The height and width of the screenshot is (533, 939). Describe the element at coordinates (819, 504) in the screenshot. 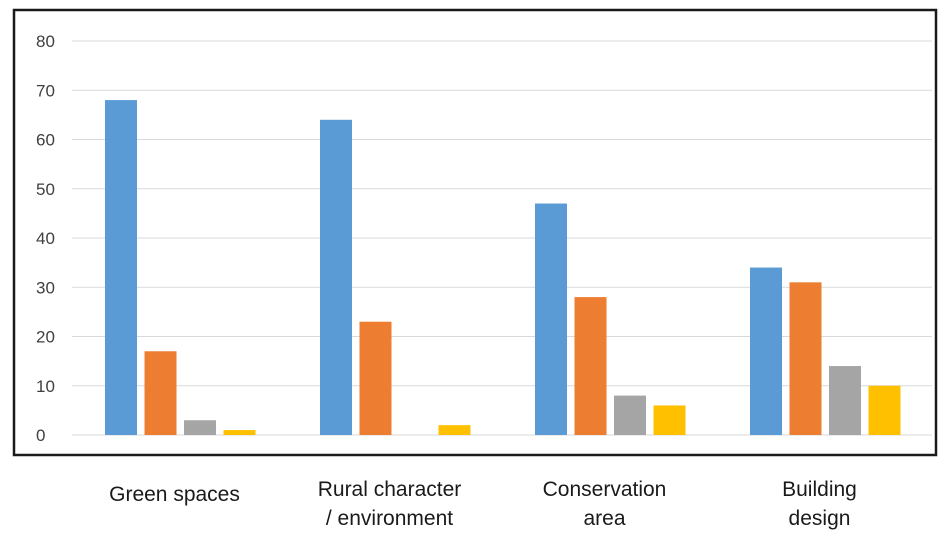

I see `category-label: Building design` at that location.